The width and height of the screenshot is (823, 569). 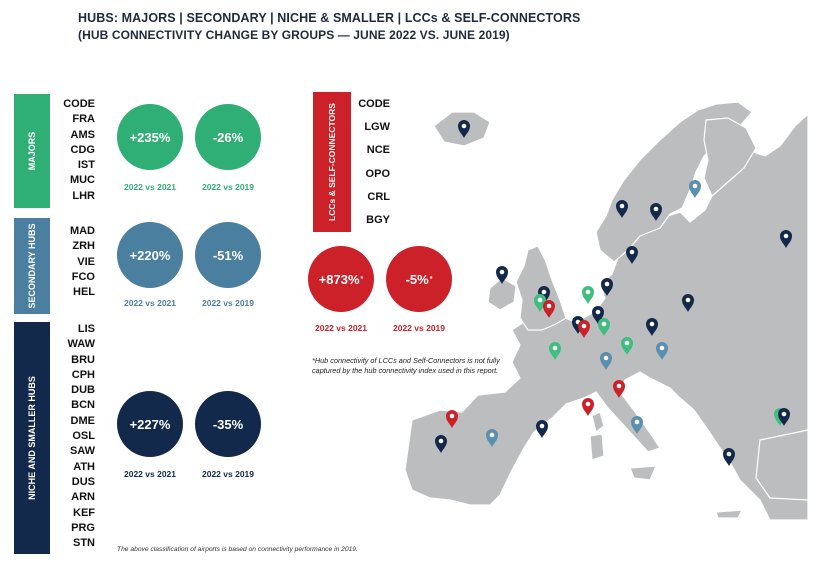 What do you see at coordinates (598, 422) in the screenshot?
I see `map-corsica` at bounding box center [598, 422].